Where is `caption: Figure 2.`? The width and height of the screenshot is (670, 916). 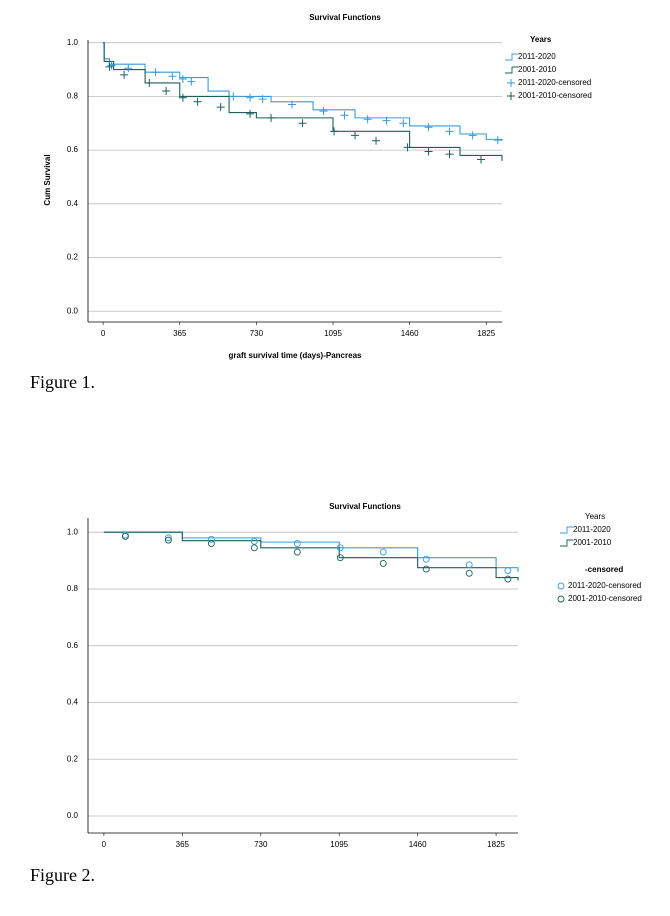
caption: Figure 2. is located at coordinates (62, 875).